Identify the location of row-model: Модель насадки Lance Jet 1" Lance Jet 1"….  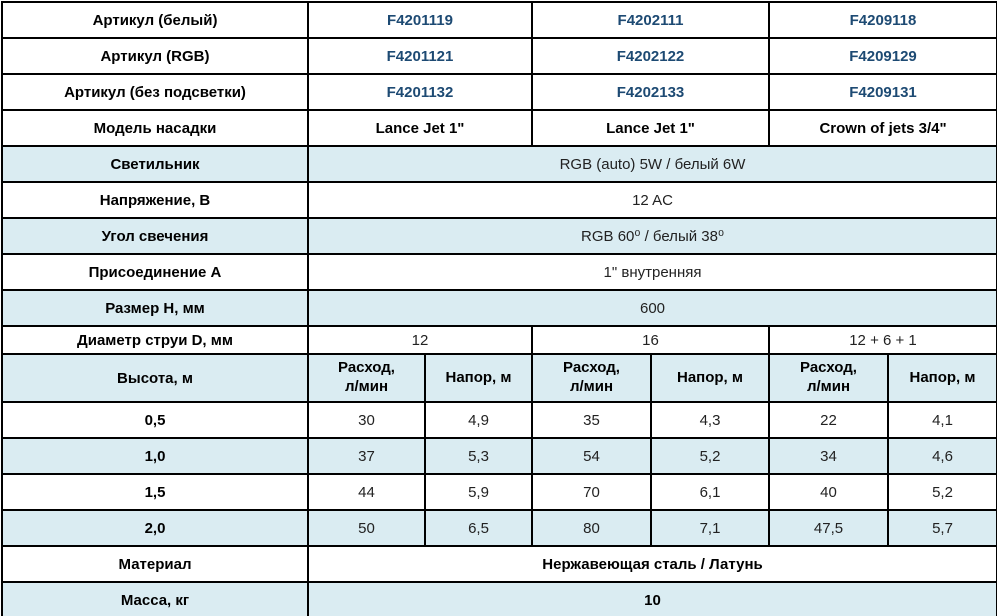
(499, 128).